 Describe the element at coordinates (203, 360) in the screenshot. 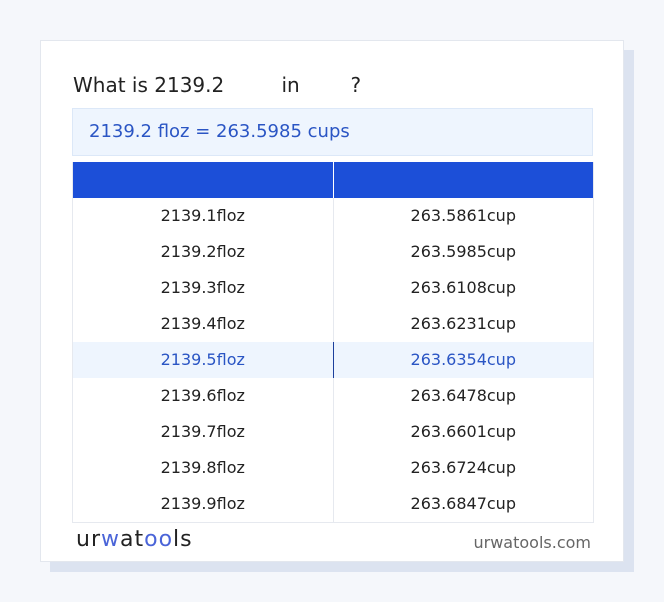

I see `cell-floz: 2139.5floz` at that location.